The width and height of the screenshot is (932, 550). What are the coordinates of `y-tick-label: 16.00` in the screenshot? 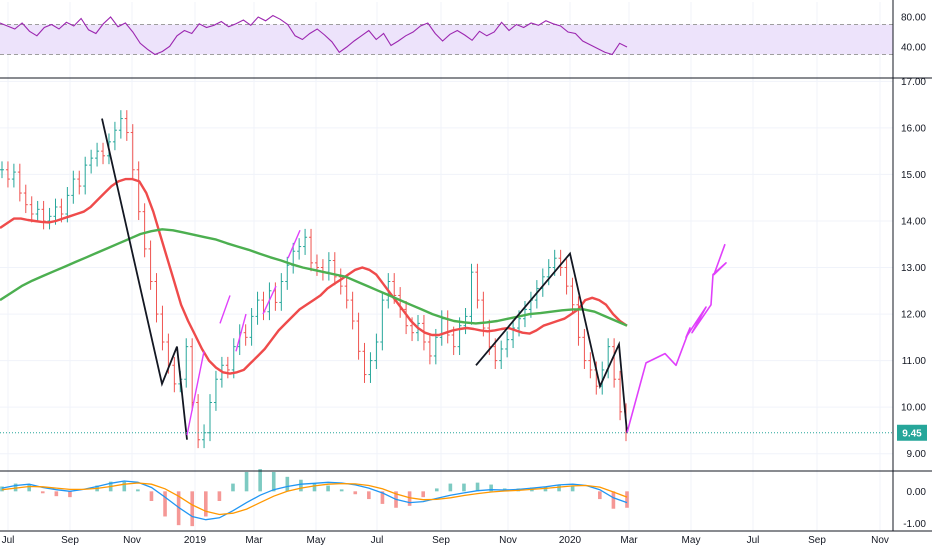 It's located at (913, 128).